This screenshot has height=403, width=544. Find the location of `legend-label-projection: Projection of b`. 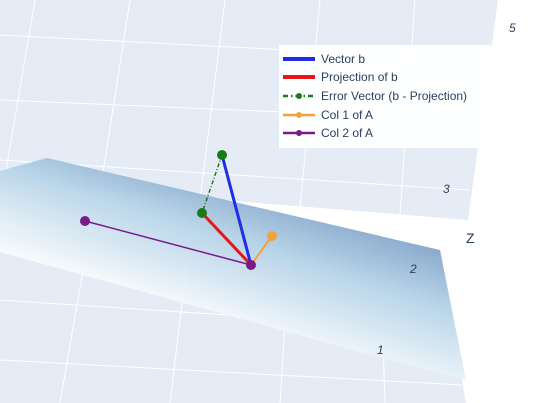

legend-label-projection: Projection of b is located at coordinates (359, 77).